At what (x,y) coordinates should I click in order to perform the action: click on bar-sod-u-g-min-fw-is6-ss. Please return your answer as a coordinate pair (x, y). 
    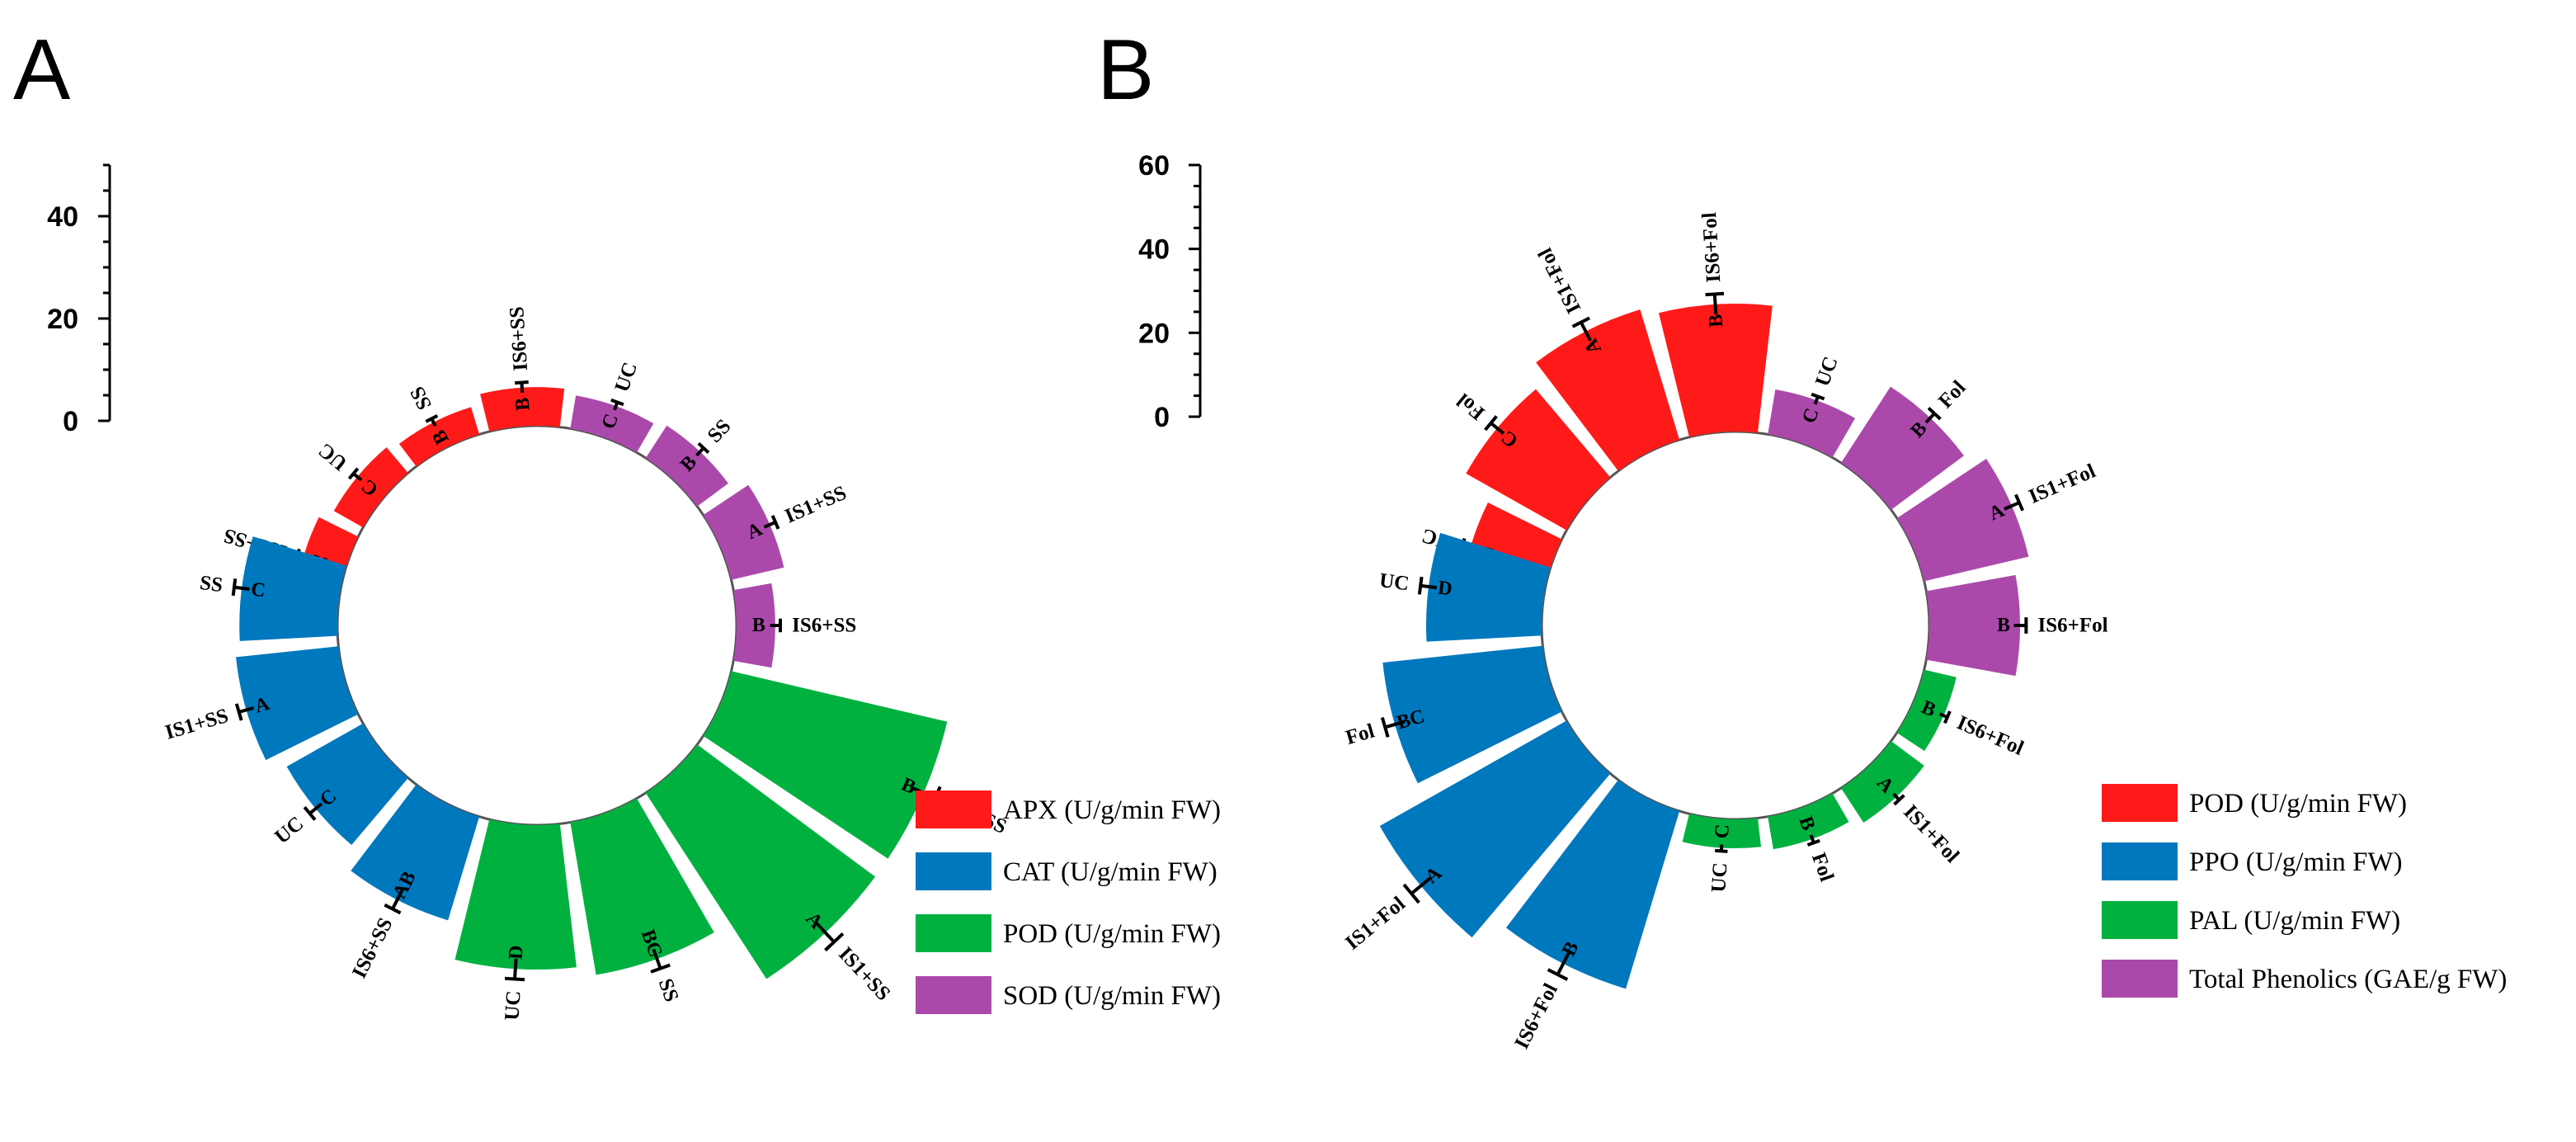
    Looking at the image, I should click on (754, 625).